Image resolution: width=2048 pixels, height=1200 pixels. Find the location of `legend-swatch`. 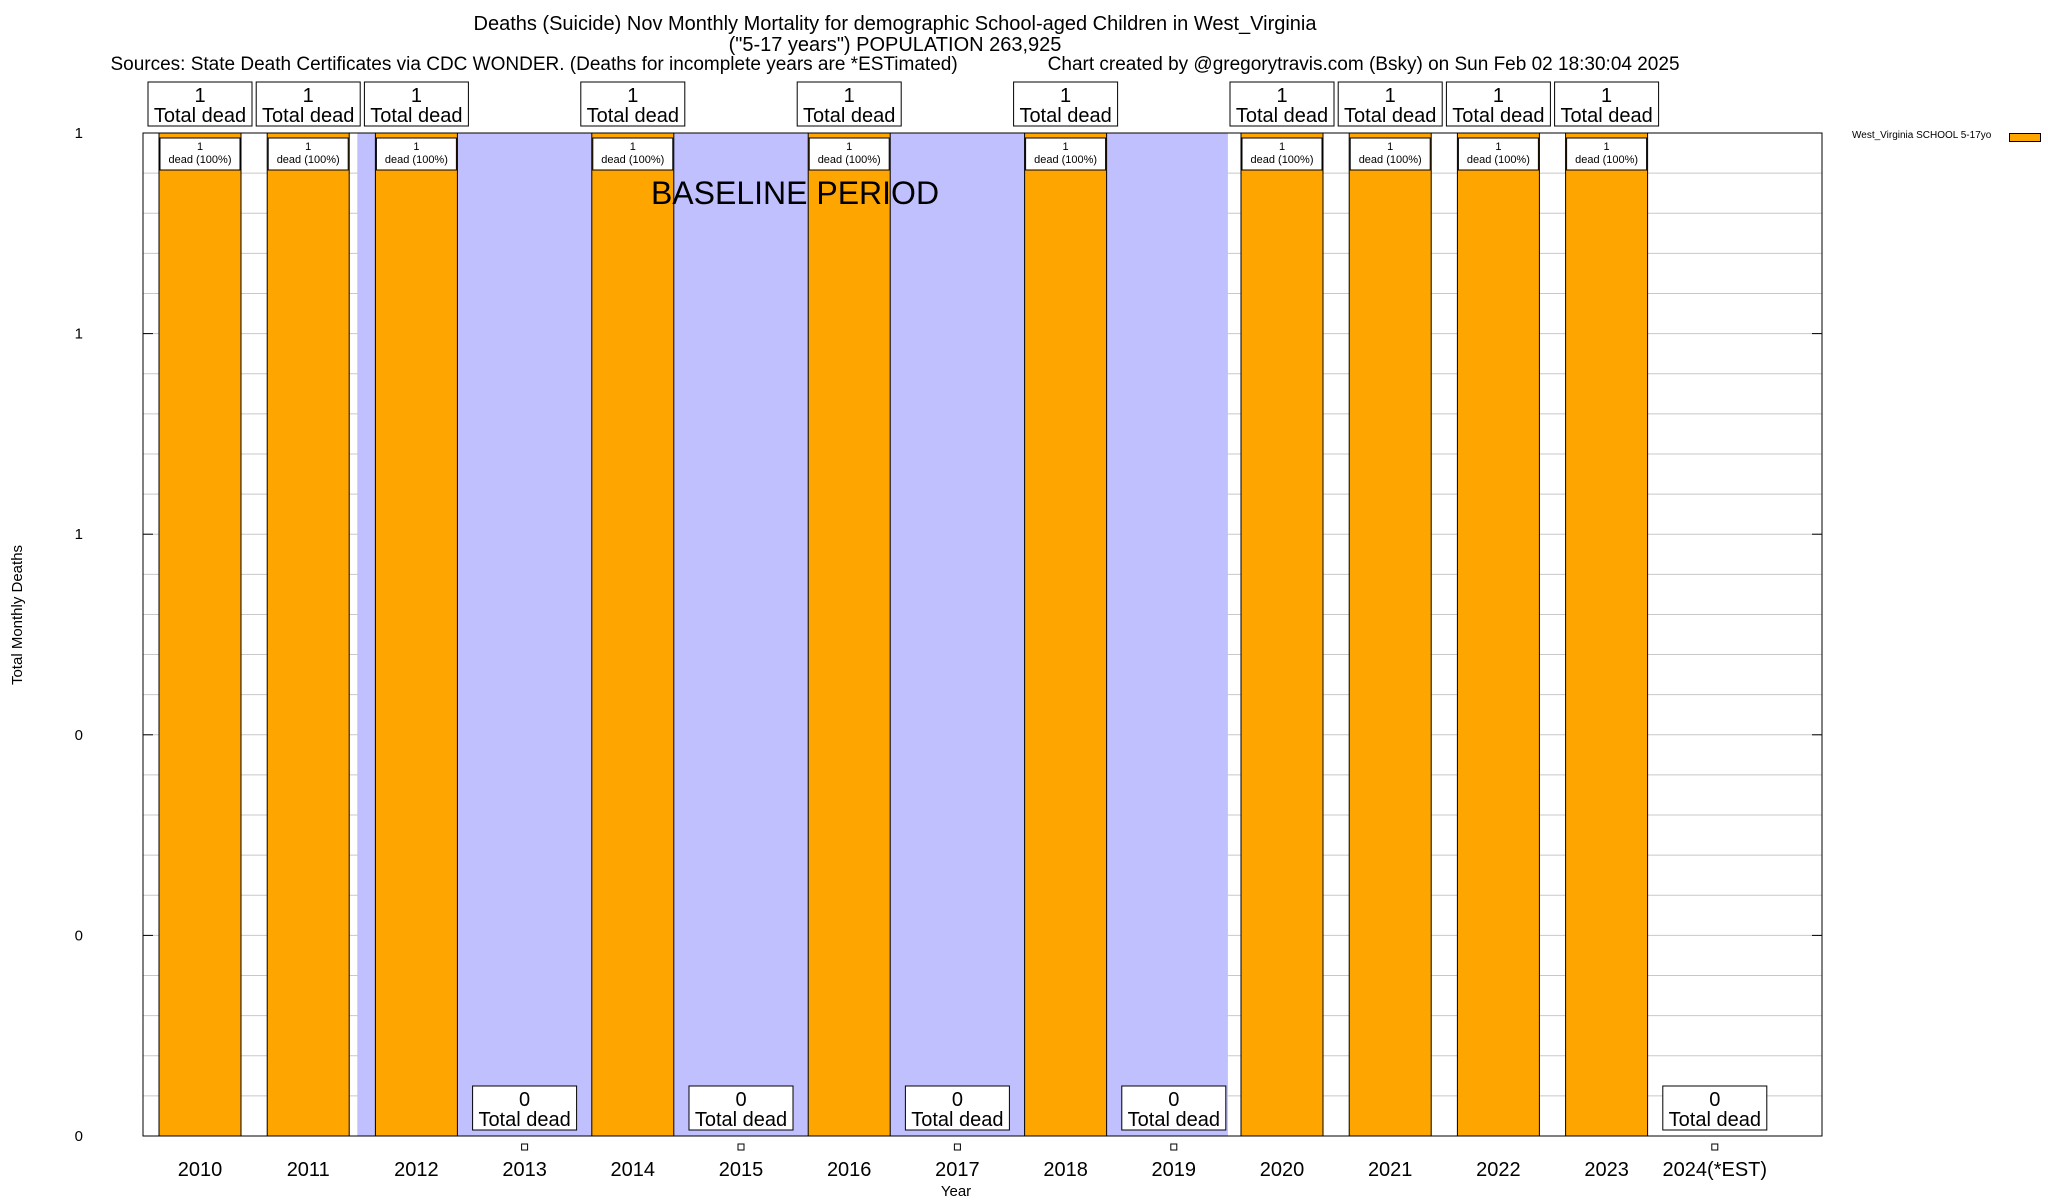

legend-swatch is located at coordinates (2025, 137).